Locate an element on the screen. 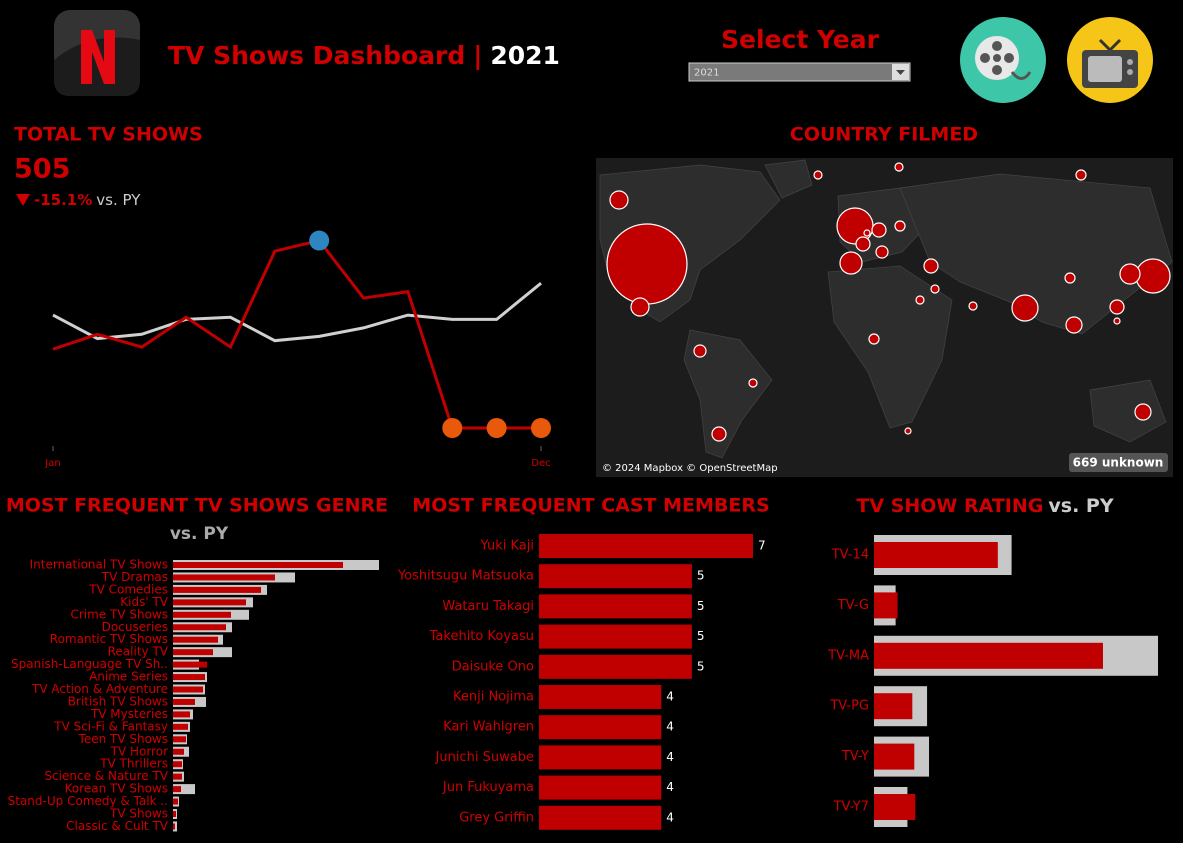 The height and width of the screenshot is (843, 1183). chart-title: MOST FREQUENT CAST MEMBERS is located at coordinates (590, 506).